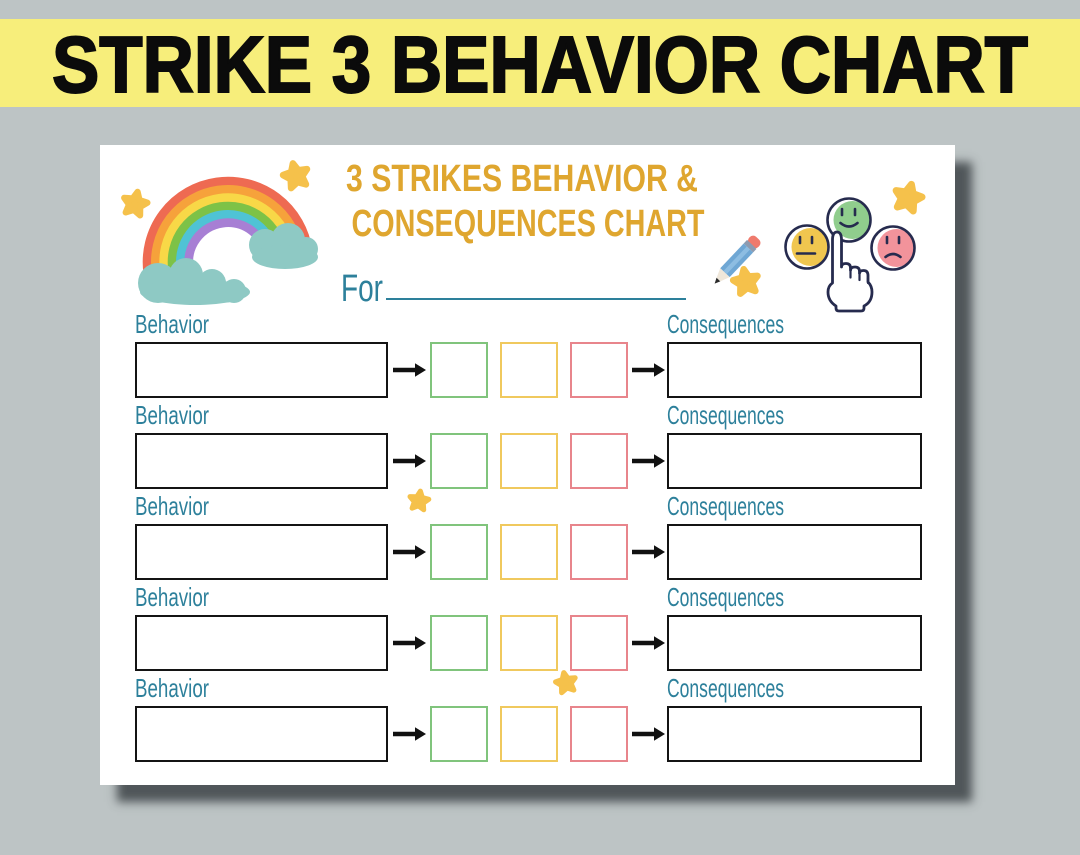  Describe the element at coordinates (528, 224) in the screenshot. I see `svg-text: CONSEQUENCES CHART` at that location.